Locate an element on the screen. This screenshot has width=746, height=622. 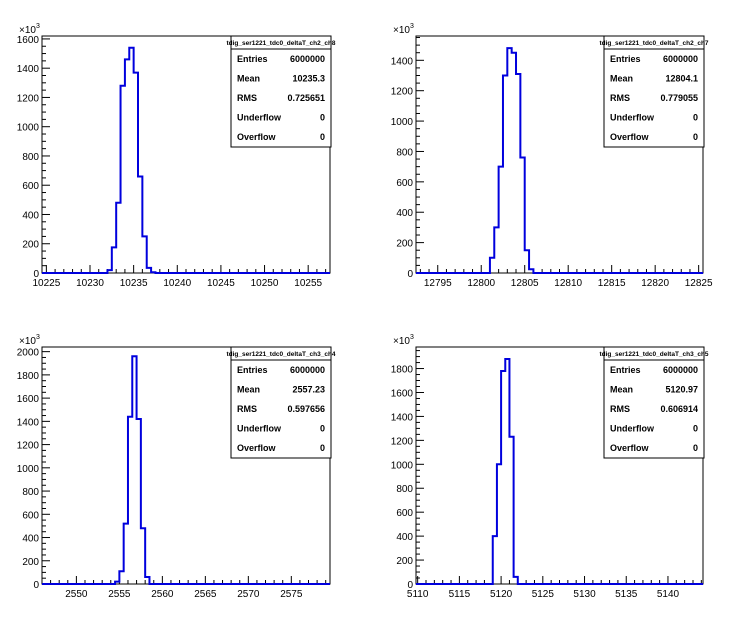
stats-title: tdig_ser1221_tdc0_deltaT_ch3_ch5 is located at coordinates (653, 354).